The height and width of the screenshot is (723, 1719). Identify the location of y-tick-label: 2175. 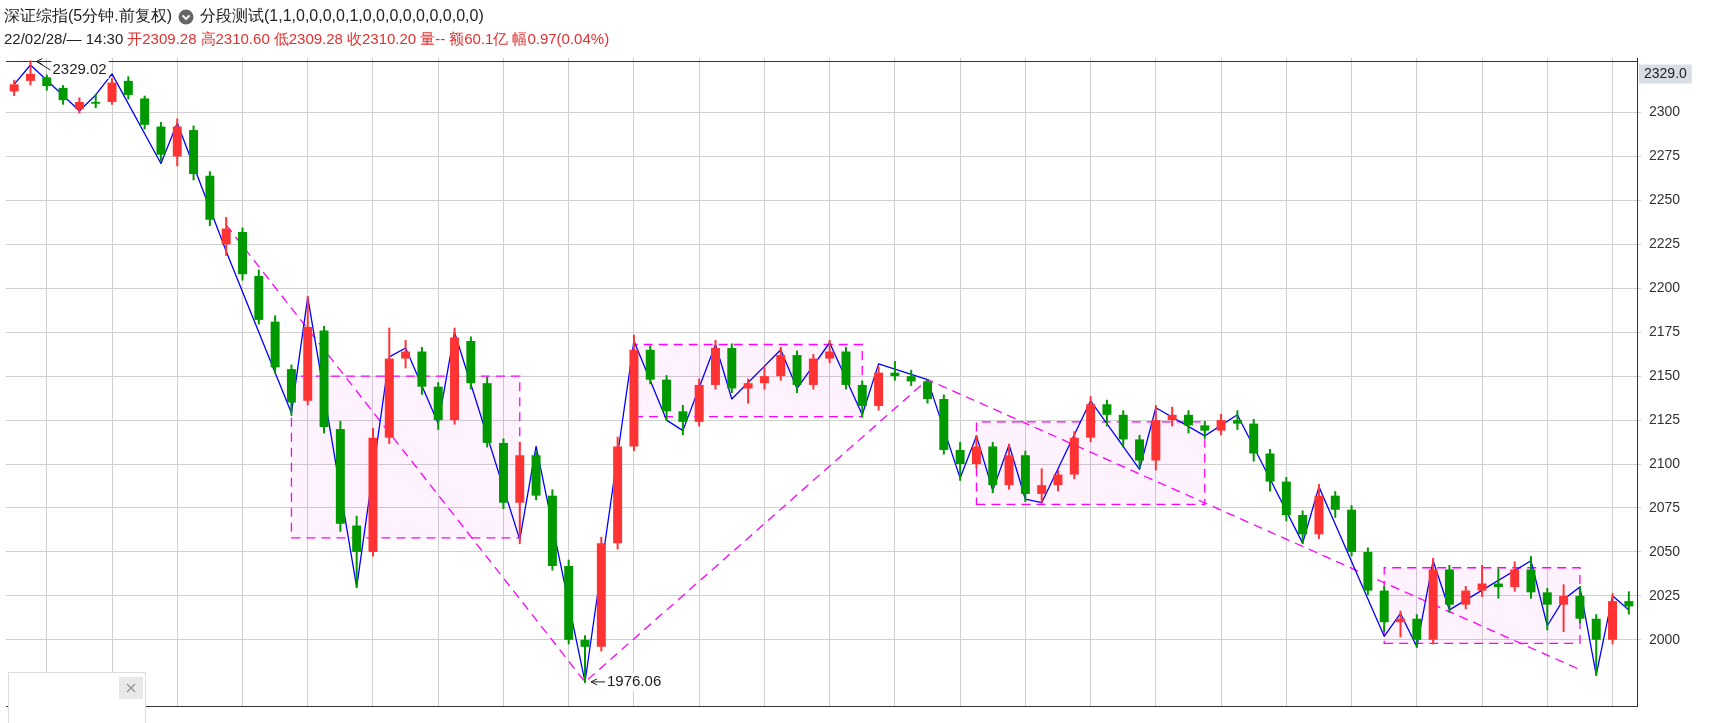
(1665, 331).